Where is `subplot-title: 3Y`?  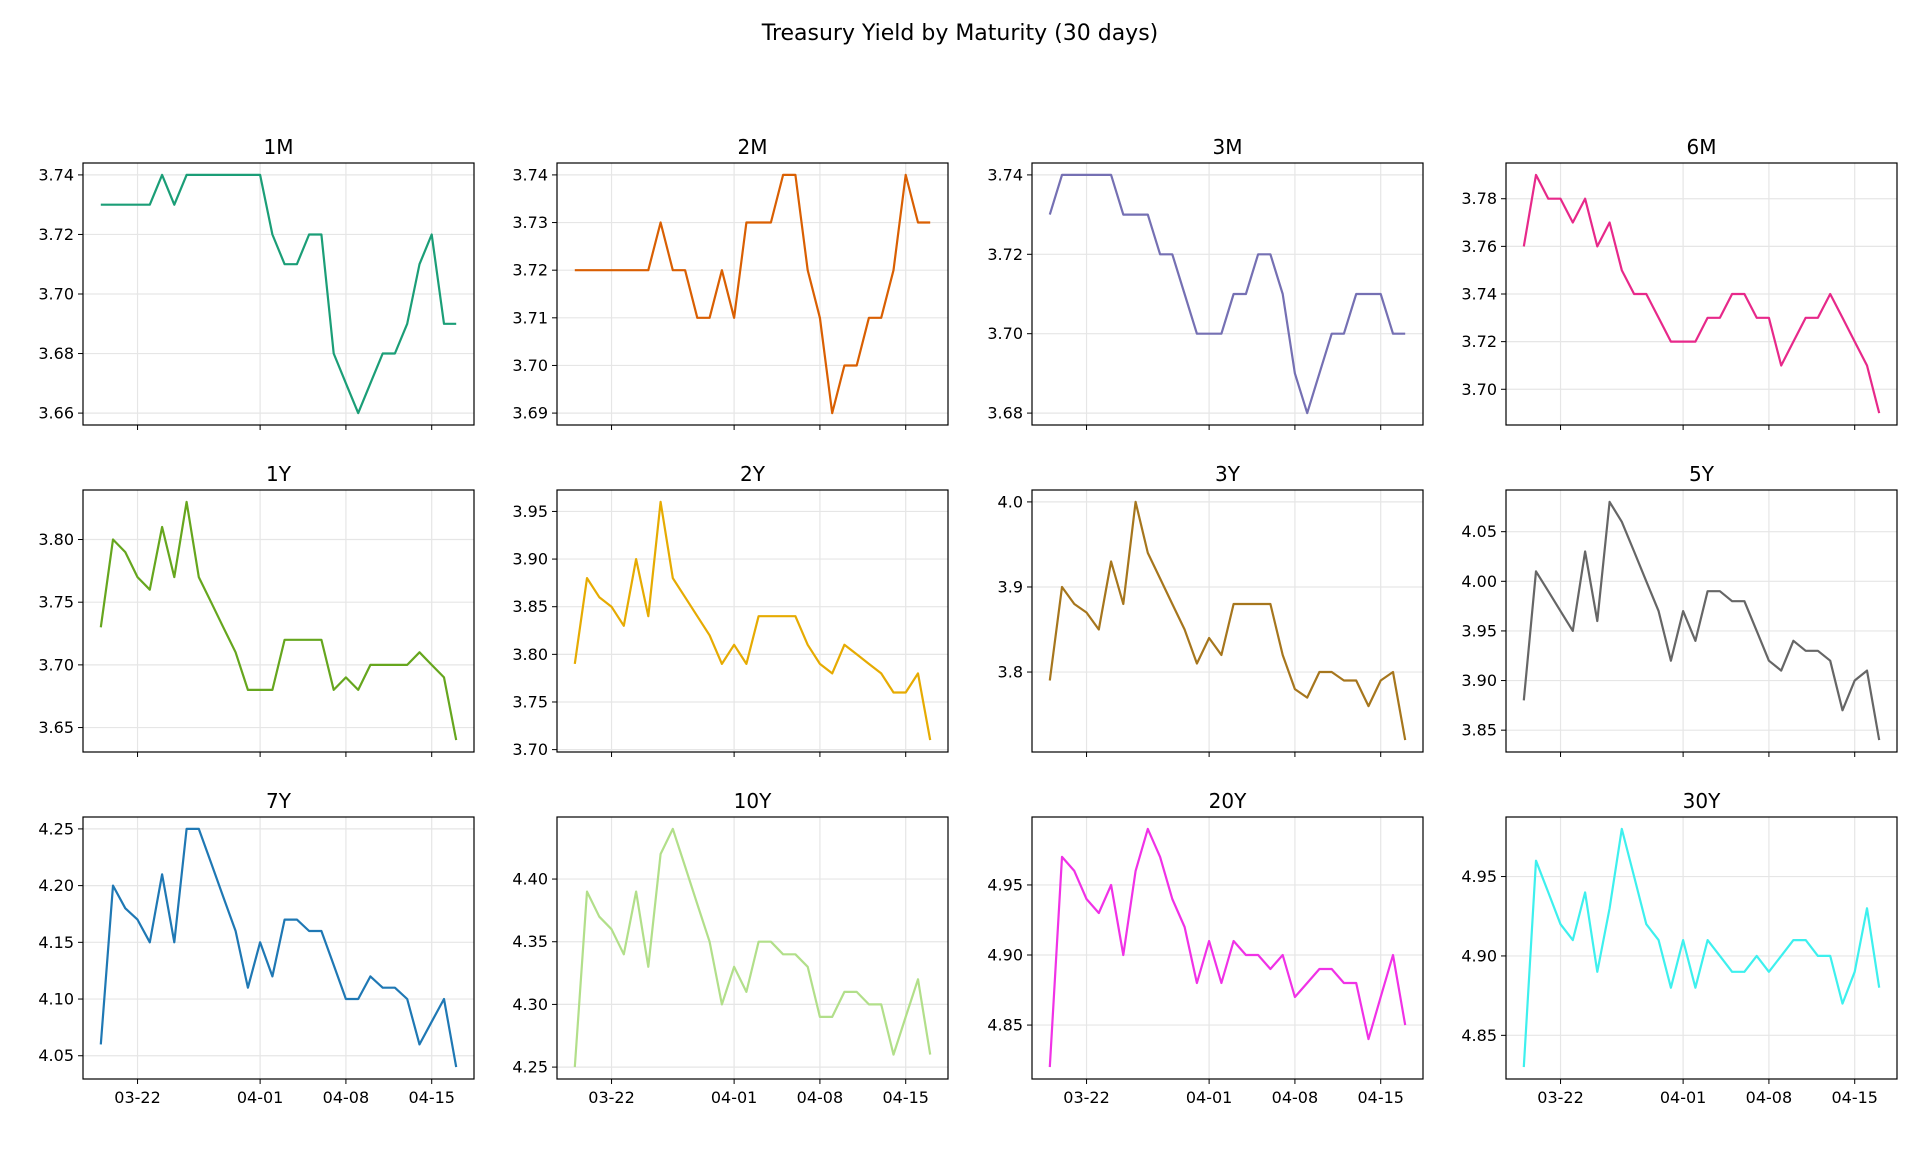 subplot-title: 3Y is located at coordinates (1228, 474).